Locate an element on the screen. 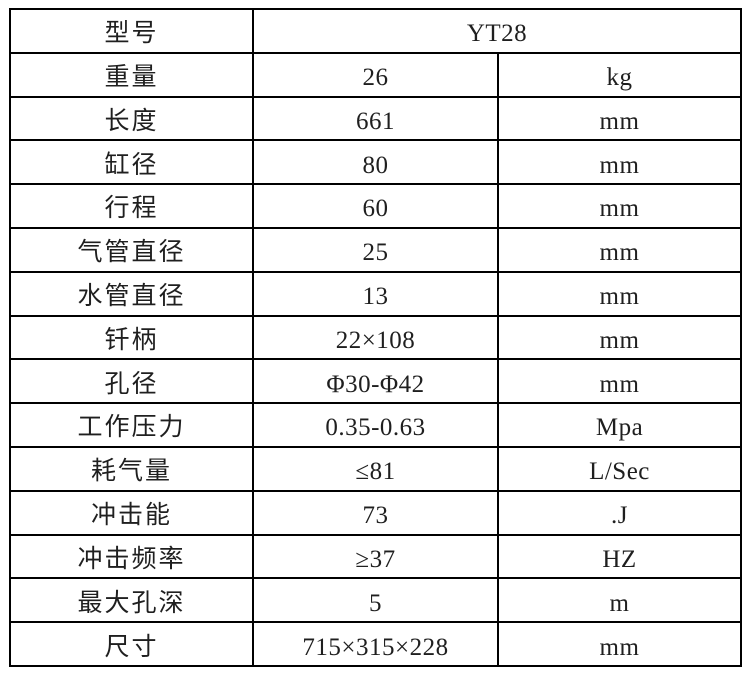 This screenshot has width=750, height=673. spec-value-cell: ≤81 is located at coordinates (375, 468).